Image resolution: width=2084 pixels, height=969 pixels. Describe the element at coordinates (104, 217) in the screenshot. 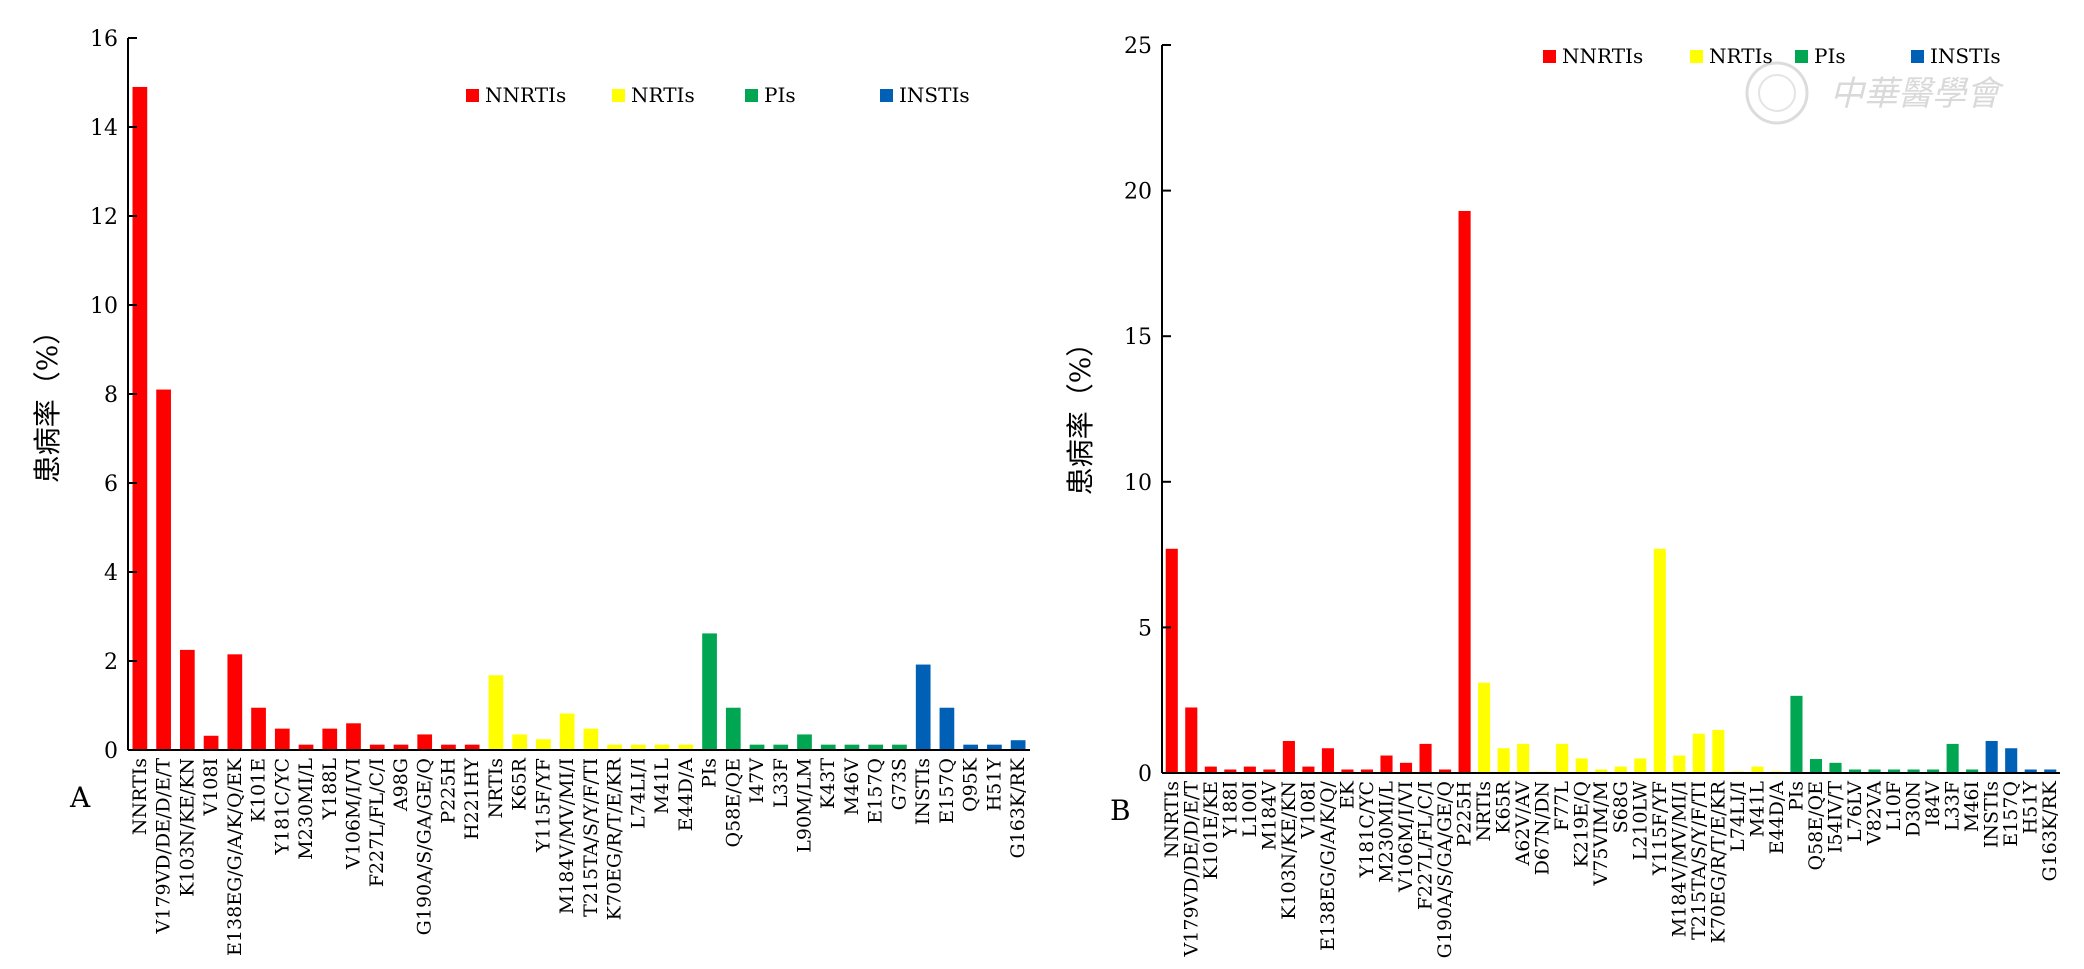

I see `panel-a-y-tick-label: 12` at that location.